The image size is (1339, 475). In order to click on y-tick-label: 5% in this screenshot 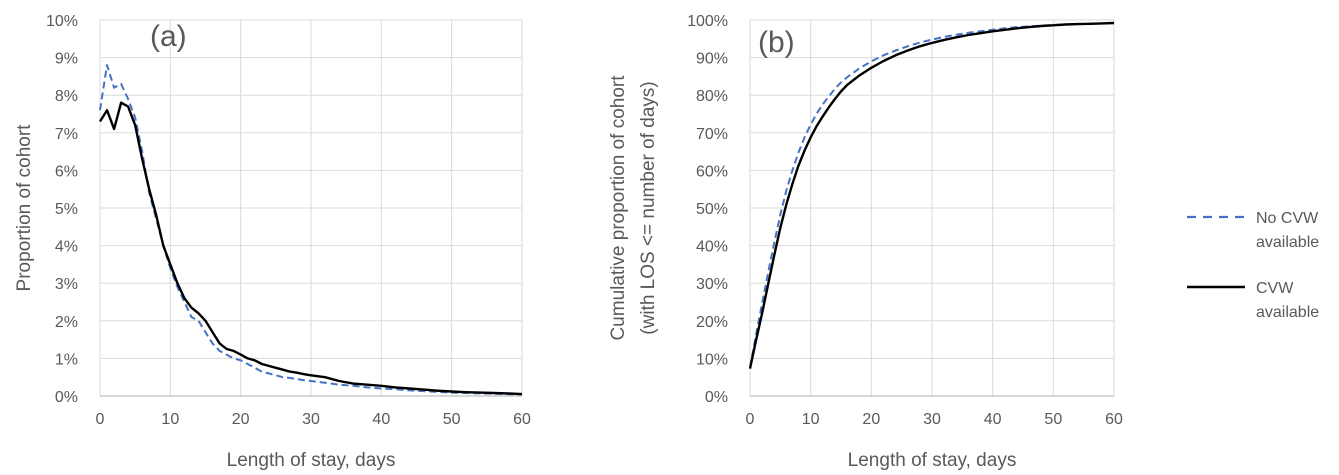, I will do `click(66, 209)`.